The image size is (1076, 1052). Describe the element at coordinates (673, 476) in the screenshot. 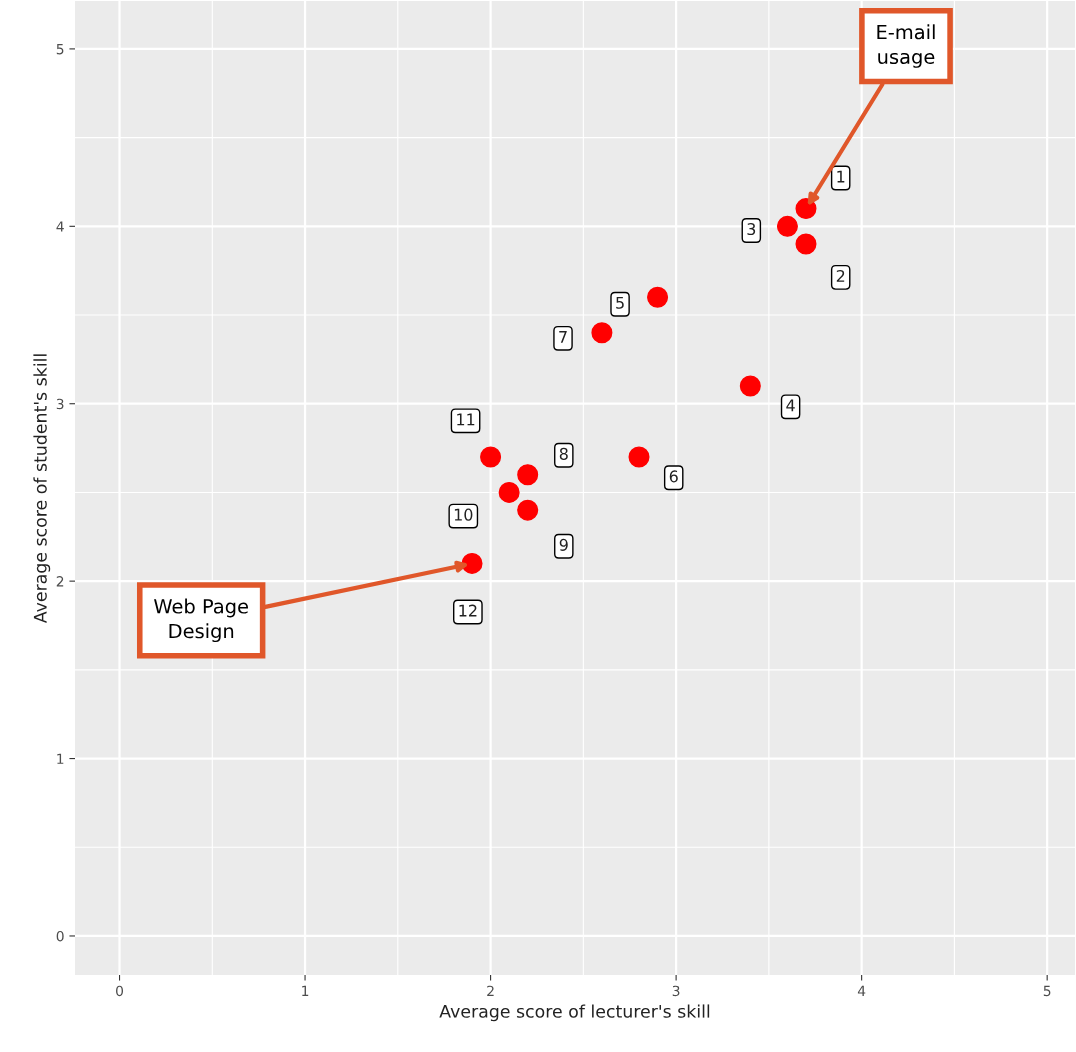

I see `annotation: 6` at that location.